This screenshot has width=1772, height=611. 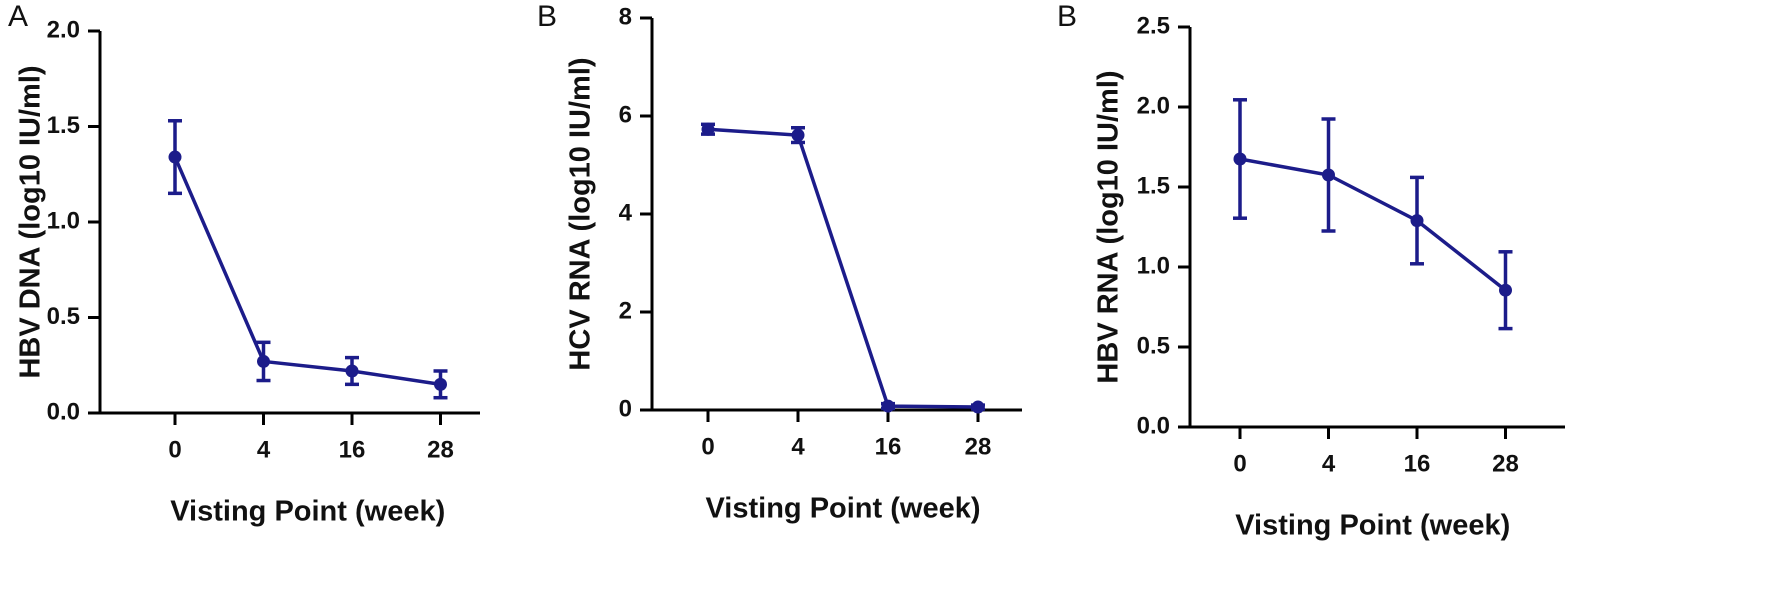 I want to click on y-tick-label: 6, so click(x=625, y=114).